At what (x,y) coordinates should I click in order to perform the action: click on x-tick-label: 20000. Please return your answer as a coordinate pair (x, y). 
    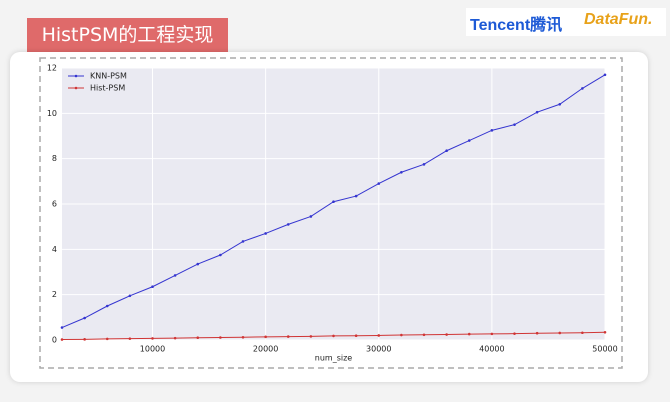
    Looking at the image, I should click on (265, 349).